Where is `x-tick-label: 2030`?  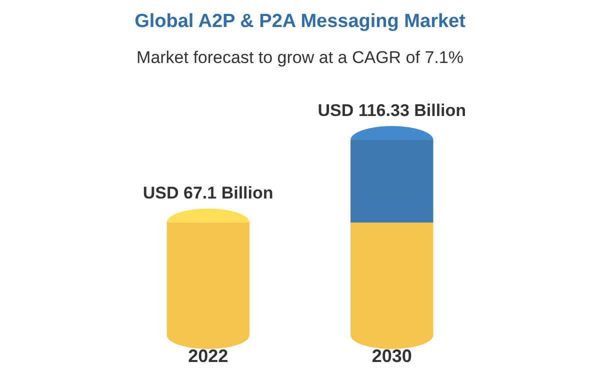
x-tick-label: 2030 is located at coordinates (392, 356).